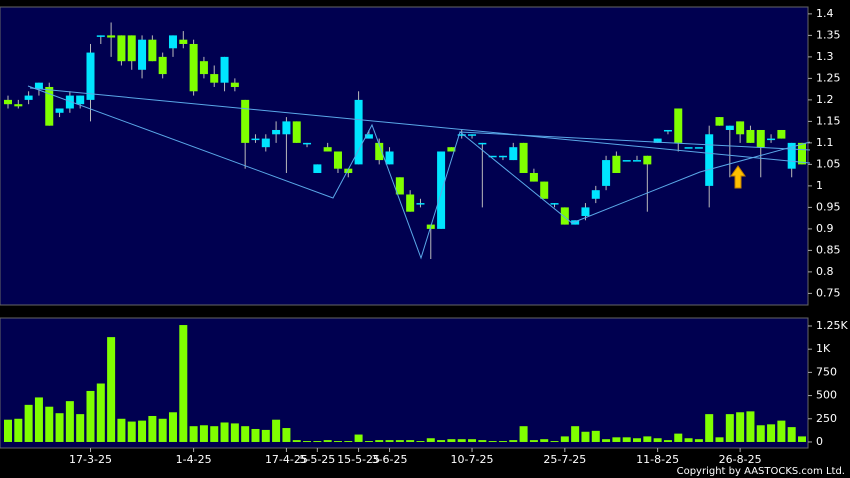 The image size is (850, 478). What do you see at coordinates (317, 459) in the screenshot?
I see `x-tick-label: 5-5-25` at bounding box center [317, 459].